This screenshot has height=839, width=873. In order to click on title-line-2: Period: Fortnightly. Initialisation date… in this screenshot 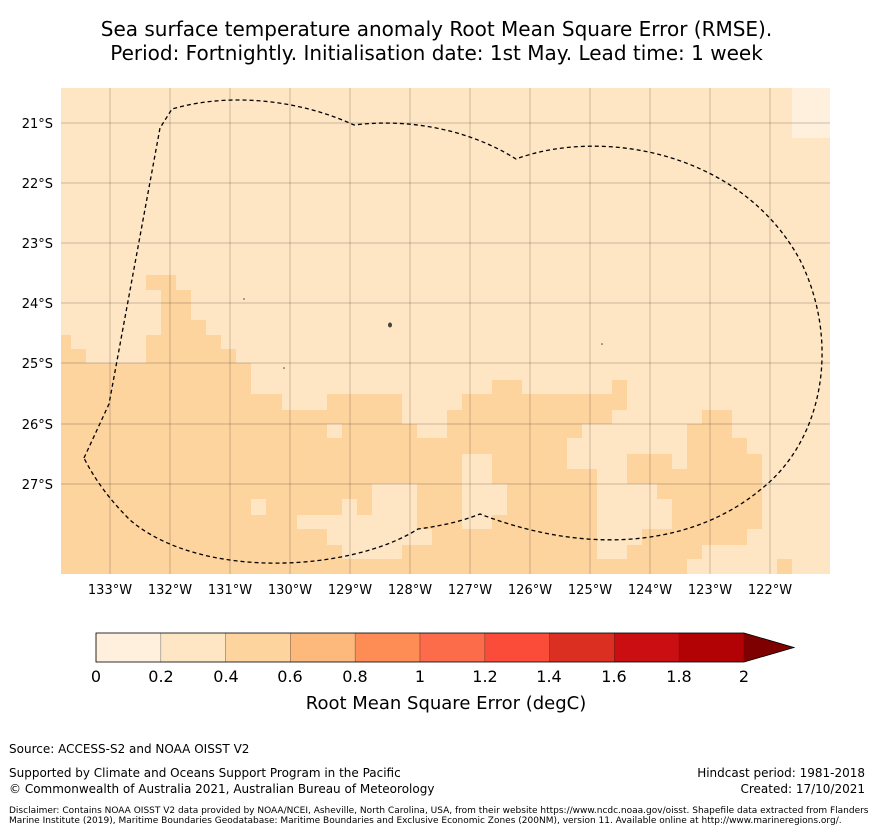, I will do `click(436, 53)`.